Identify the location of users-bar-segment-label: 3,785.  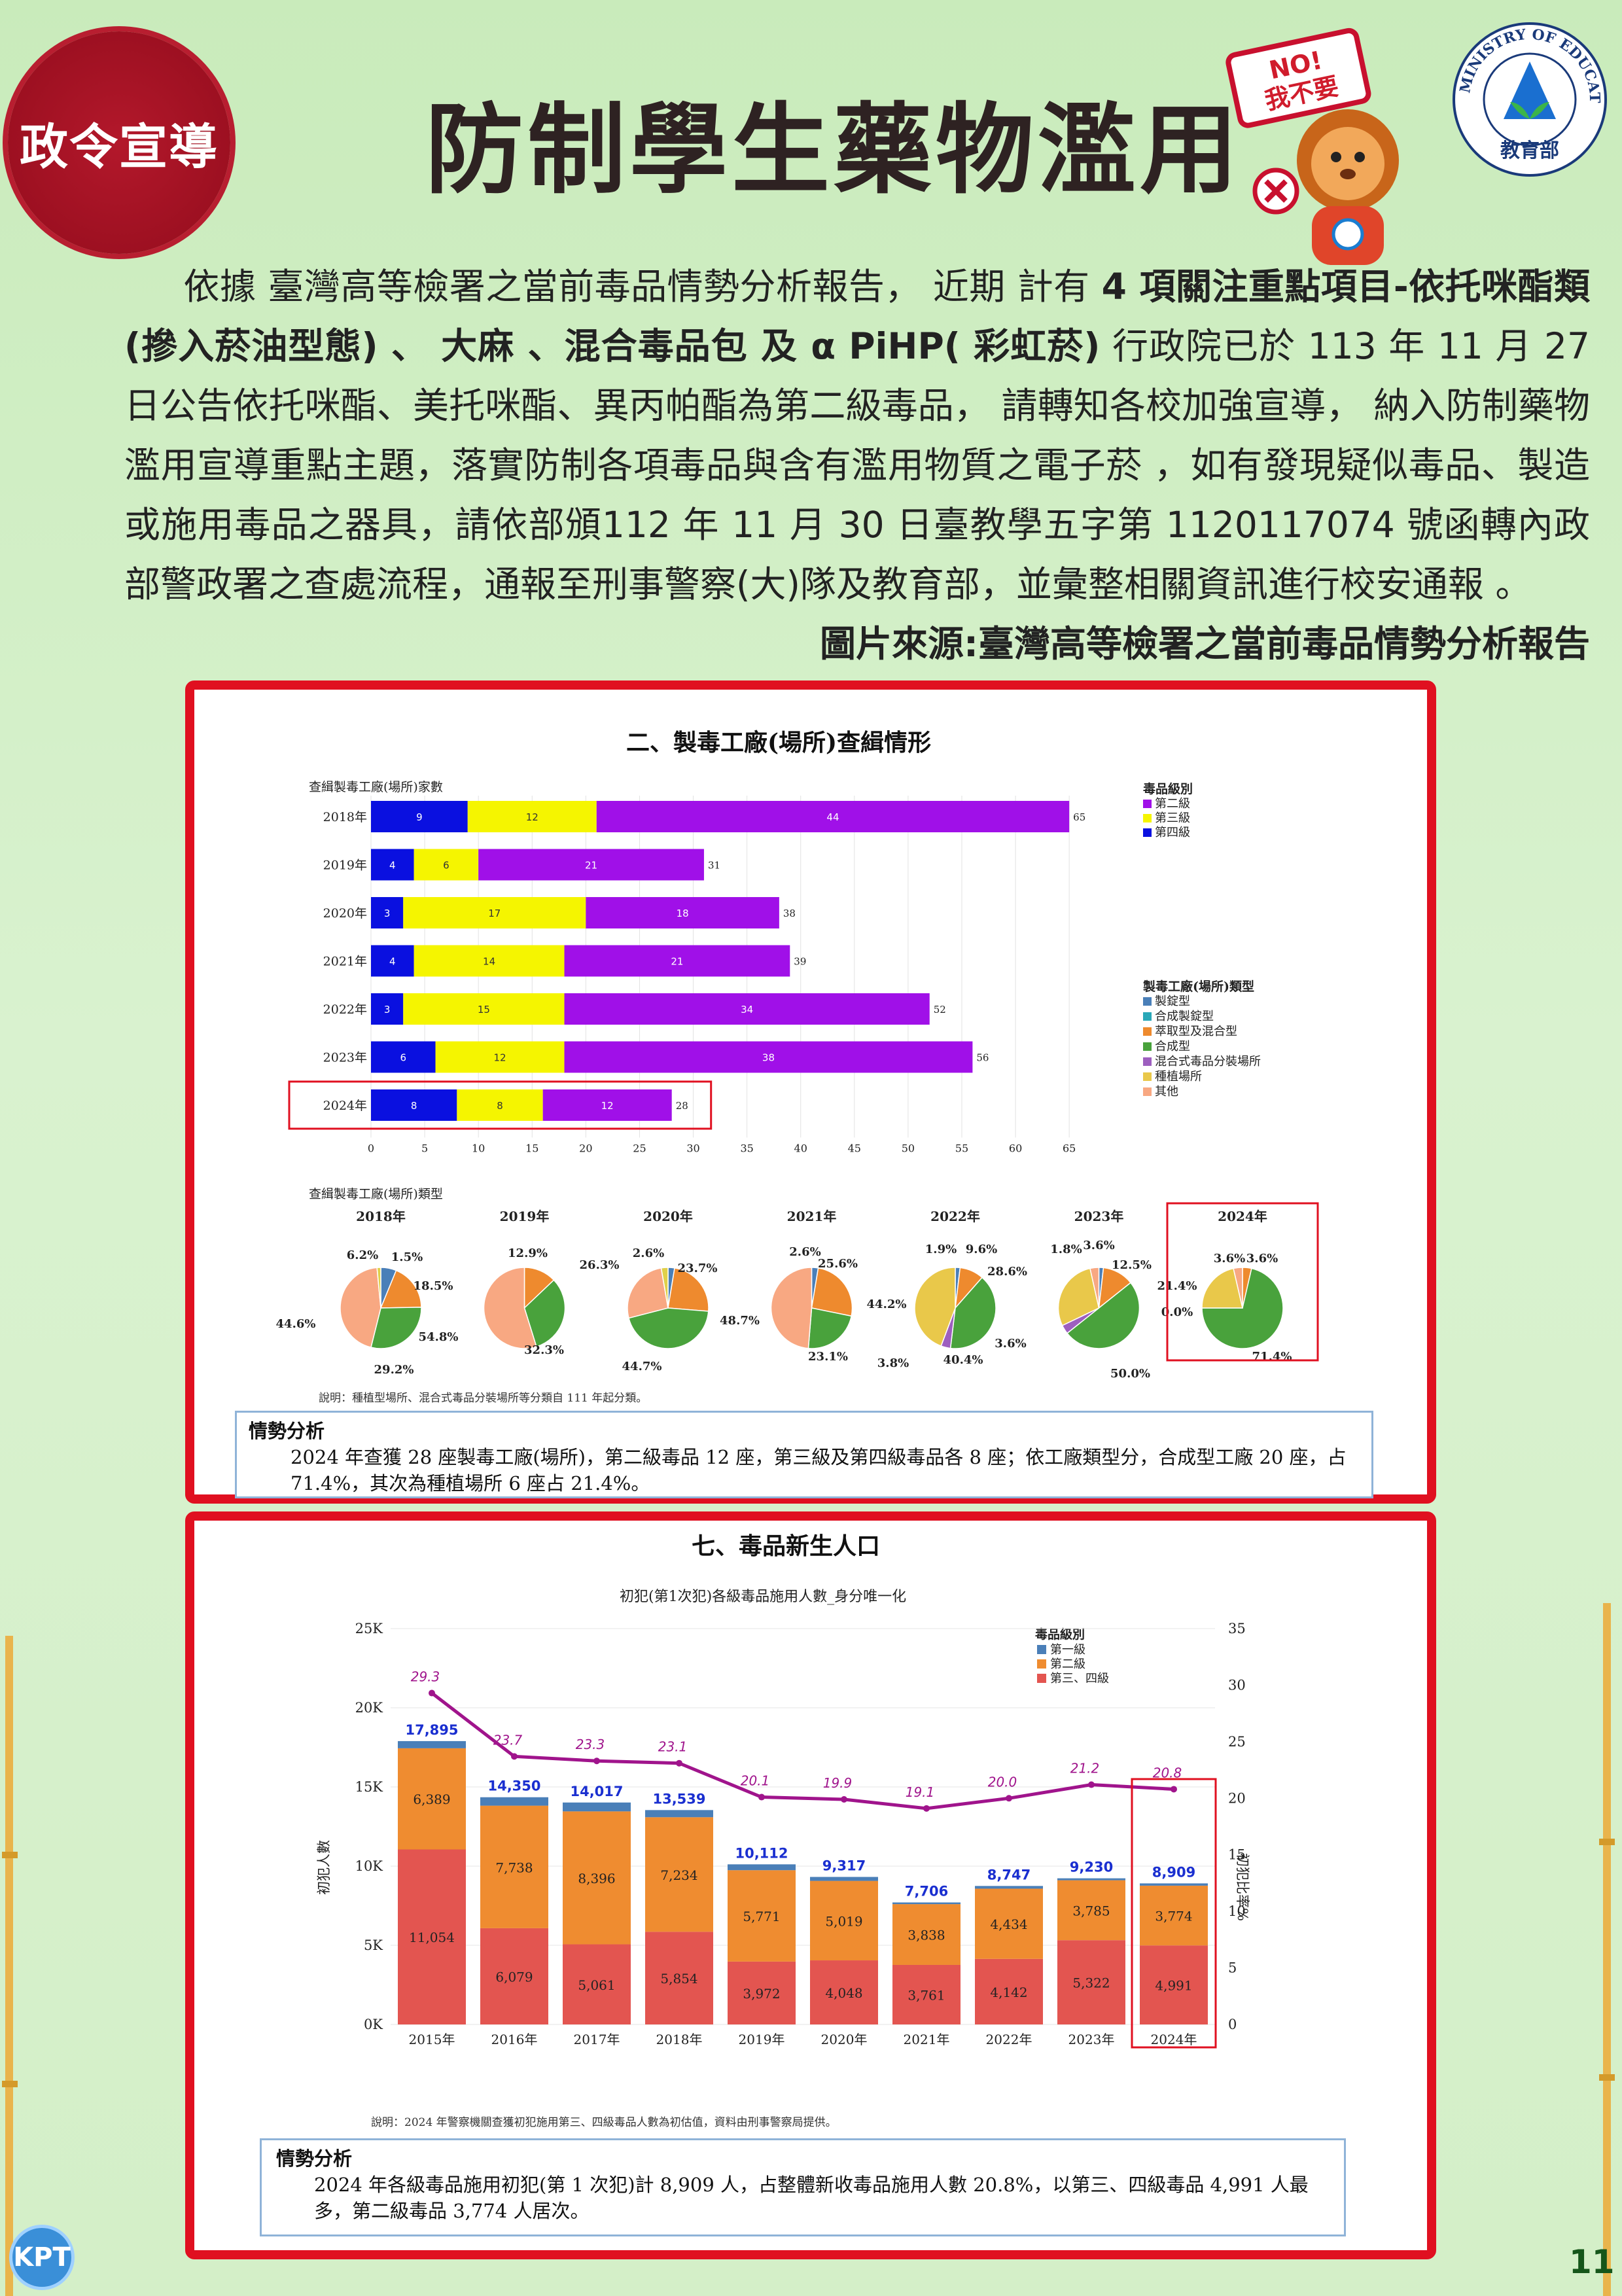
(1091, 1910).